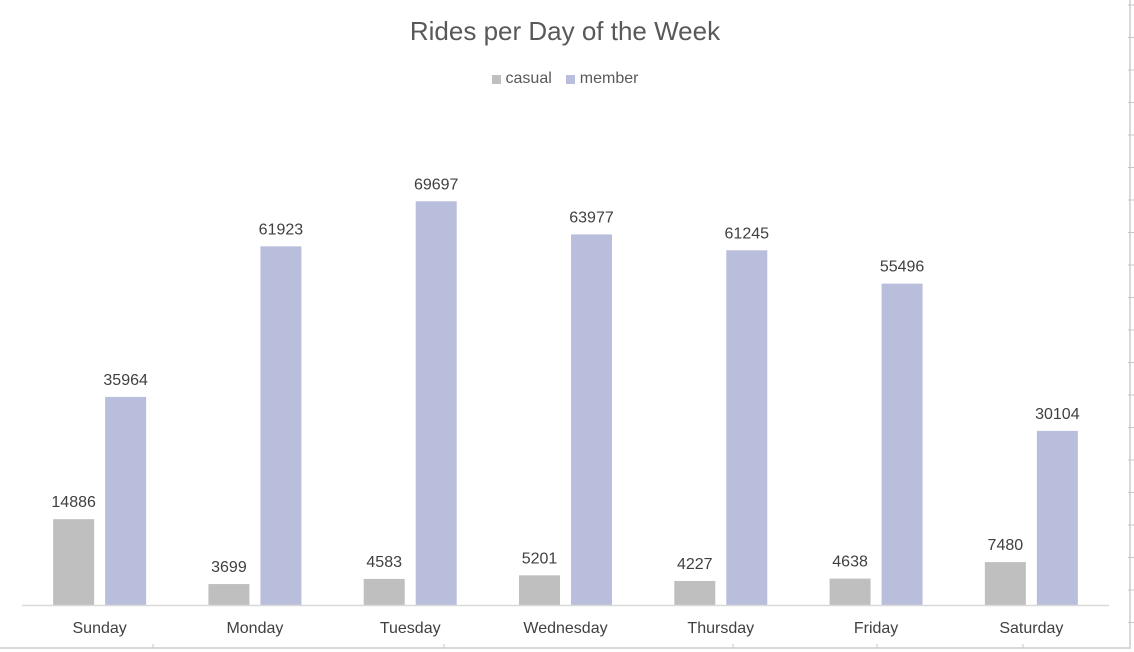 Image resolution: width=1134 pixels, height=652 pixels. Describe the element at coordinates (73, 502) in the screenshot. I see `data-label-casual-sunday: 14886` at that location.